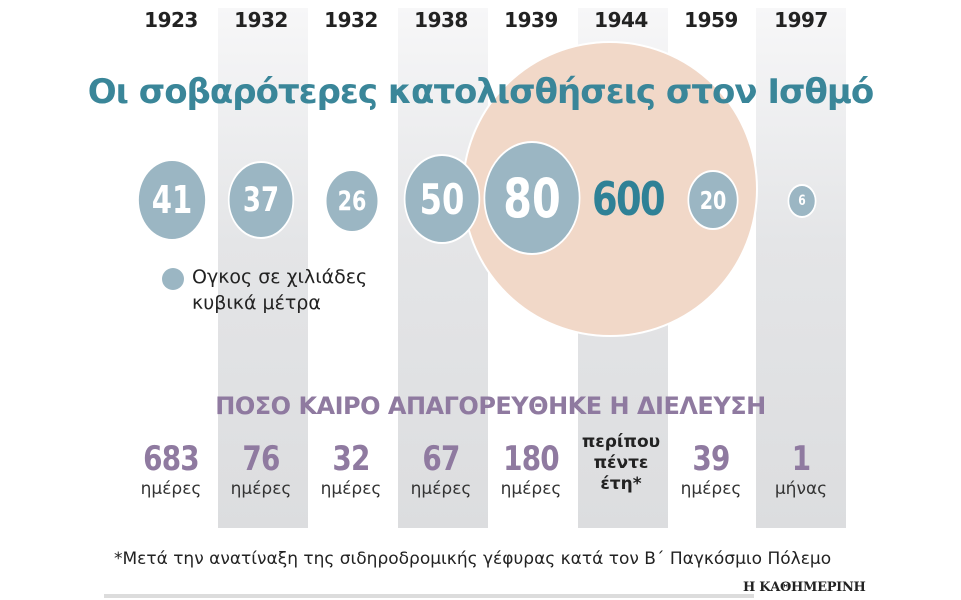  I want to click on chart-title: Οι σοβαρότερες κατολισθήσεις στον Ισθμό, so click(481, 92).